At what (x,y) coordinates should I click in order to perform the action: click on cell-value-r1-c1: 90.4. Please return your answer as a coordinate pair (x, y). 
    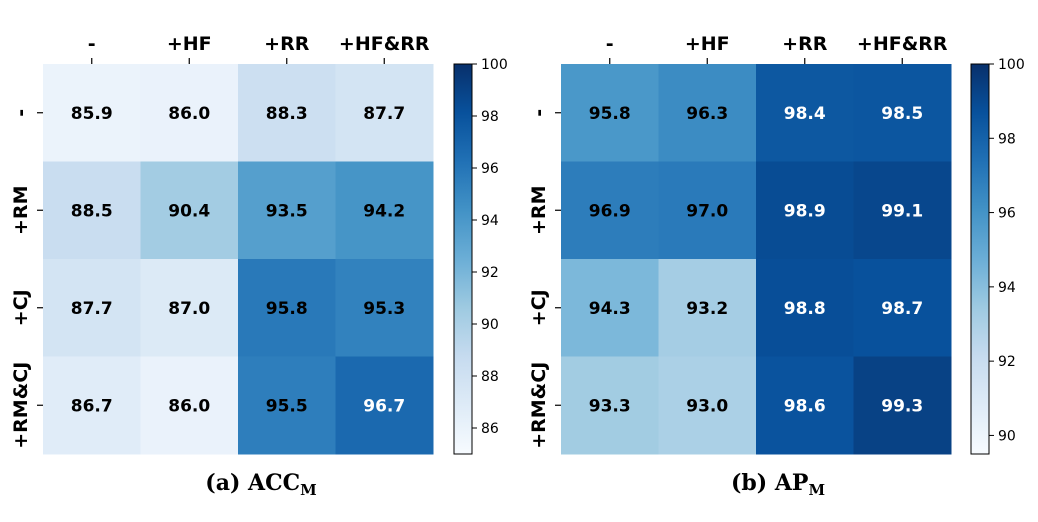
    Looking at the image, I should click on (189, 211).